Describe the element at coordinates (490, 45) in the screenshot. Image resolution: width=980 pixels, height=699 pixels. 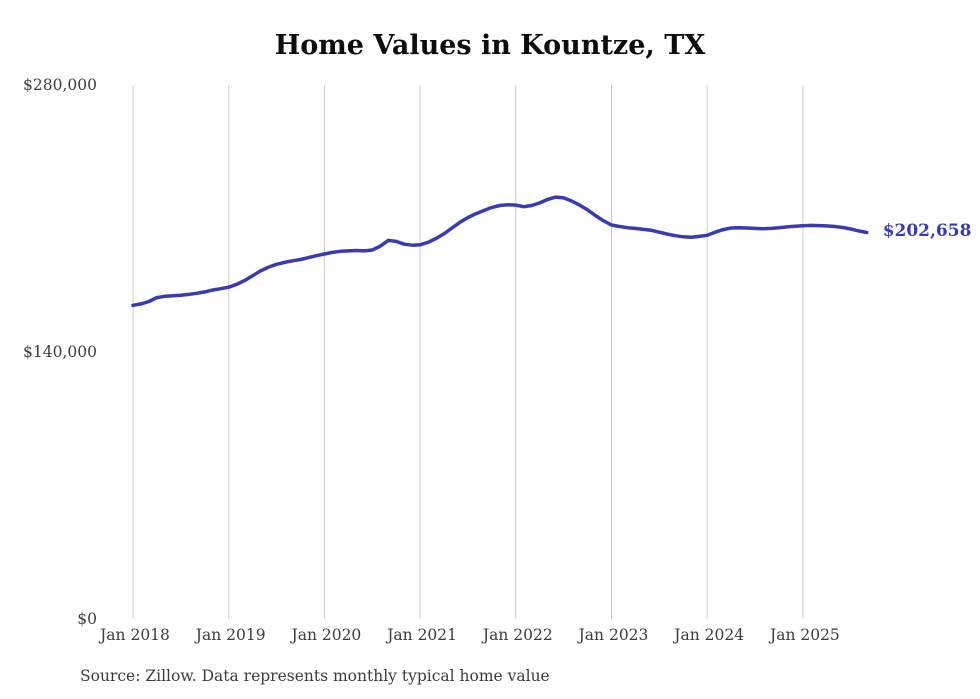
I see `chart-title: Home Values in Kountze, TX` at that location.